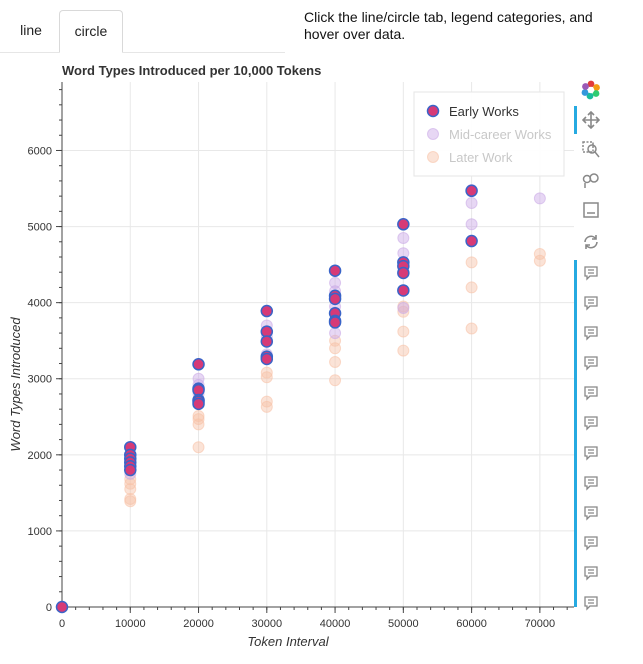 Image resolution: width=643 pixels, height=664 pixels. What do you see at coordinates (40, 380) in the screenshot?
I see `y-tick-label: 3000` at bounding box center [40, 380].